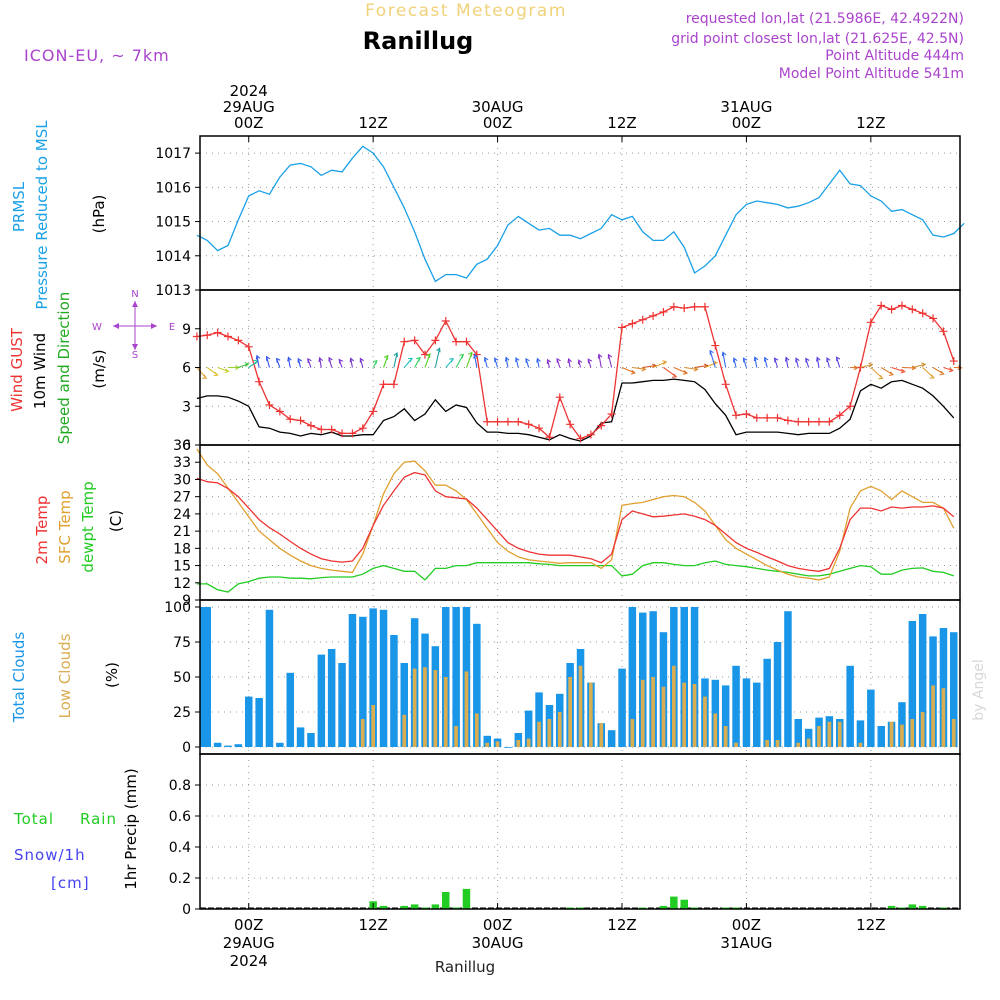  What do you see at coordinates (182, 713) in the screenshot?
I see `ytick-label-3: 25` at bounding box center [182, 713].